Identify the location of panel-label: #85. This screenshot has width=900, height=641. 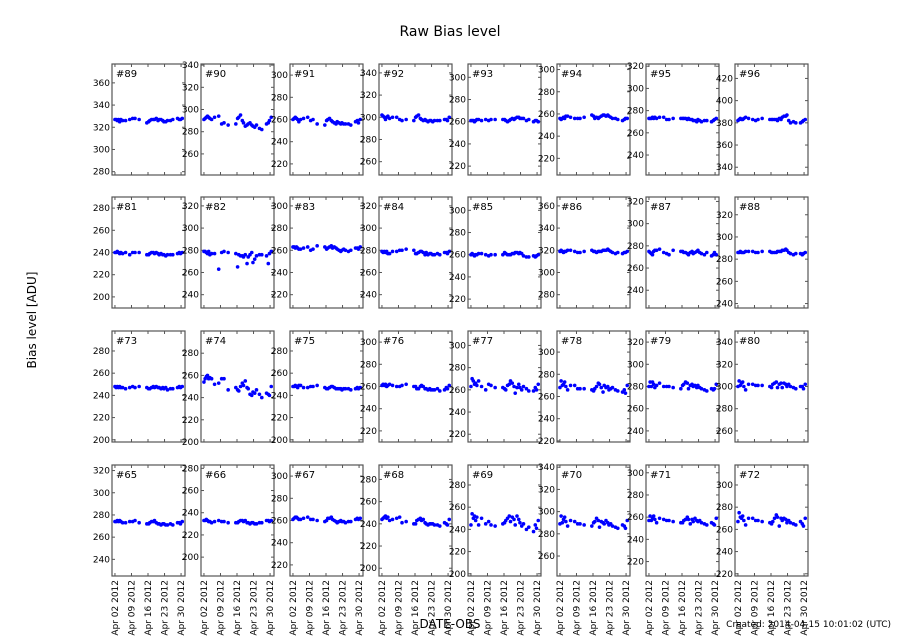
(482, 207).